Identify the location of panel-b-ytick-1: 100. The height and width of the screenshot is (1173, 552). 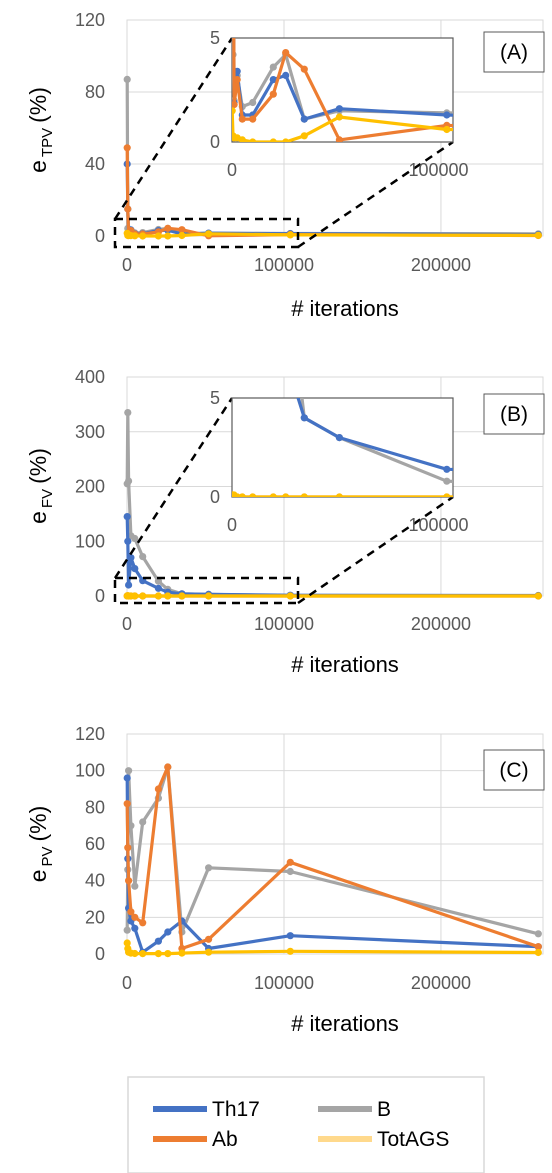
(90, 541).